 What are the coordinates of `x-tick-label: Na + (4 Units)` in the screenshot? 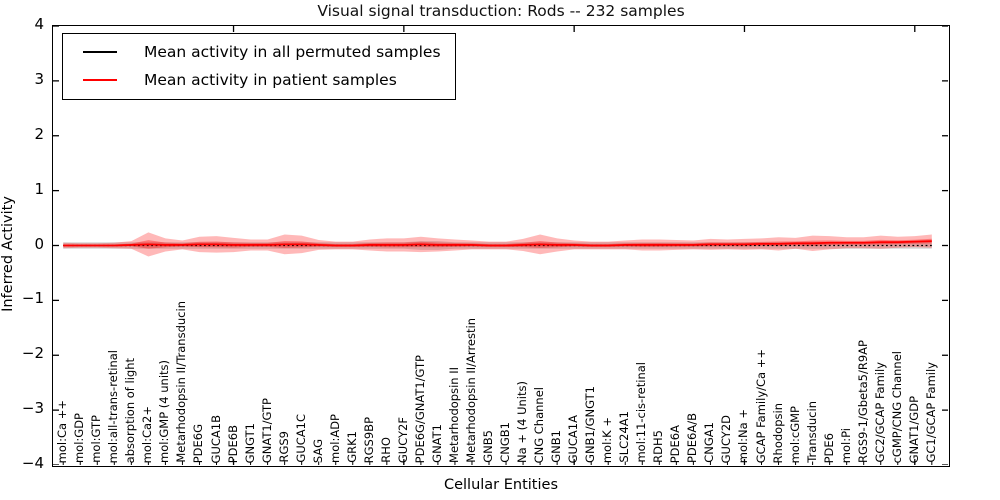 It's located at (522, 422).